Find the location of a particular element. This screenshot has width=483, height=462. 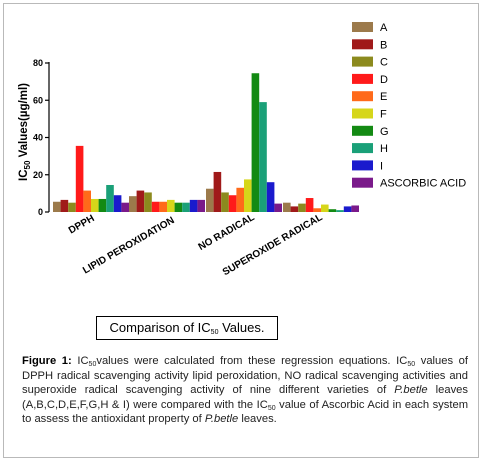

category-label: NO RADICAL is located at coordinates (227, 232).